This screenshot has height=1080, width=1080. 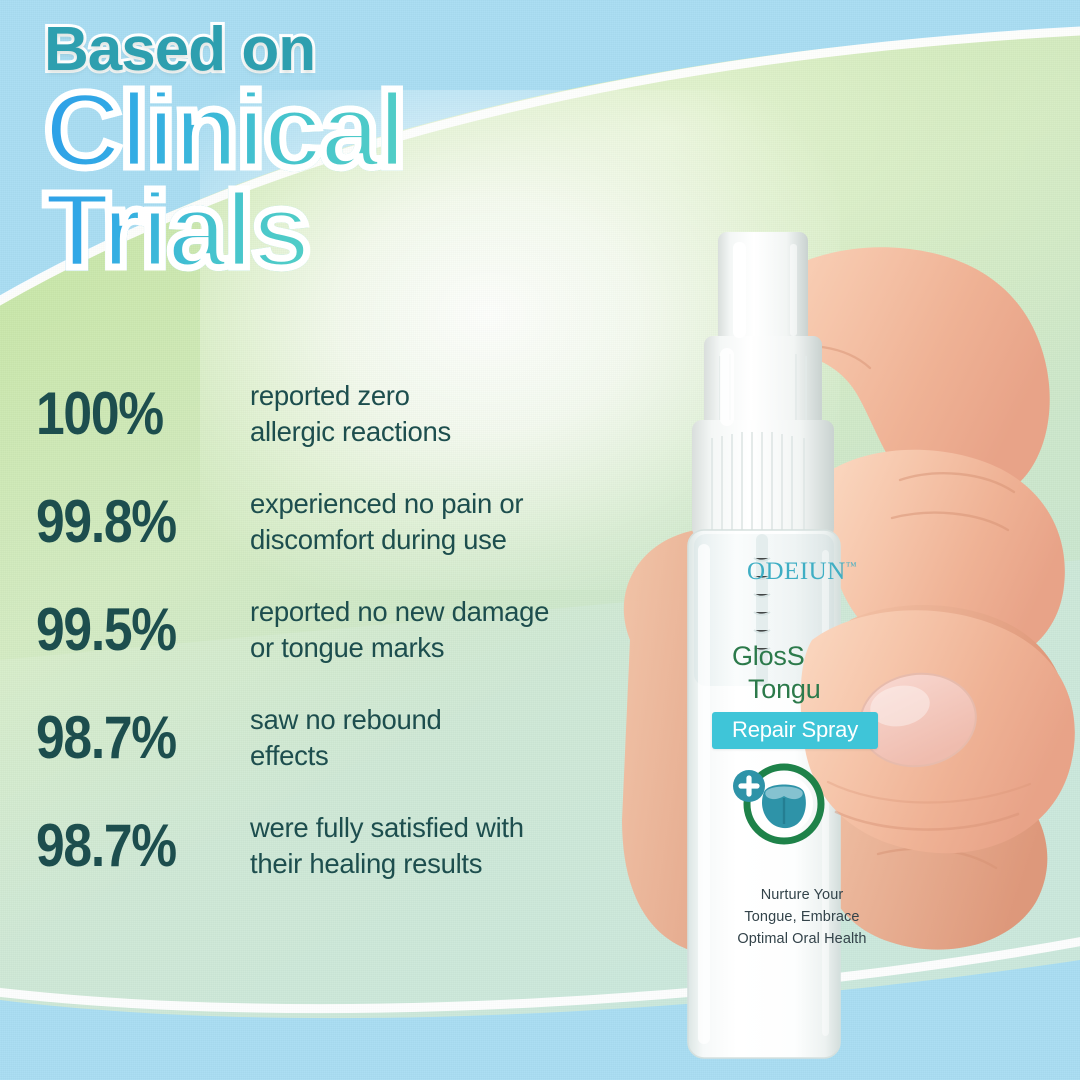 What do you see at coordinates (349, 414) in the screenshot?
I see `stat-description: reported zero allergic reactions` at bounding box center [349, 414].